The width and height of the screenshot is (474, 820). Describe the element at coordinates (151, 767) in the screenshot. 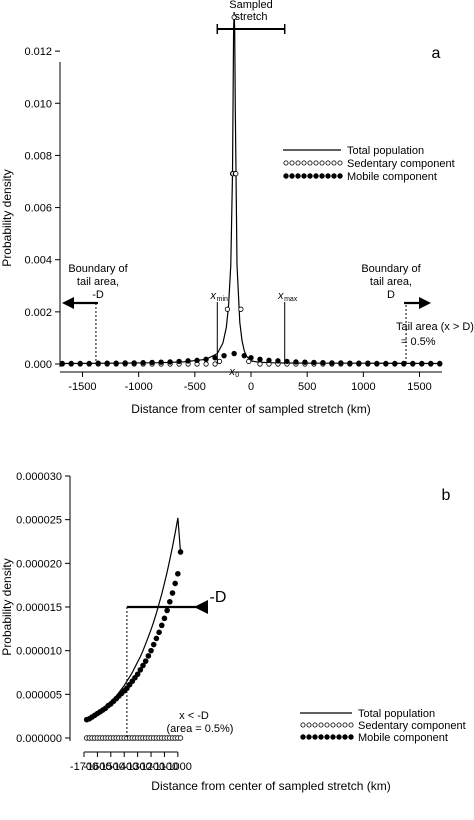

I see `panel-b-x-tick-label: -1200` at that location.